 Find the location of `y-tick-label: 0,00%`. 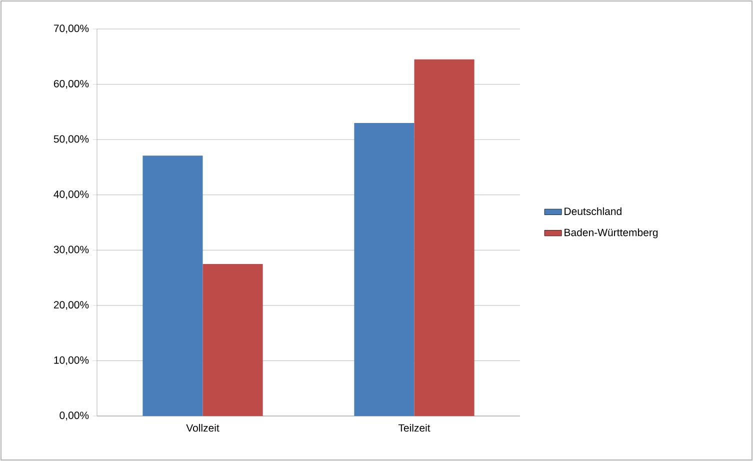

y-tick-label: 0,00% is located at coordinates (74, 416).